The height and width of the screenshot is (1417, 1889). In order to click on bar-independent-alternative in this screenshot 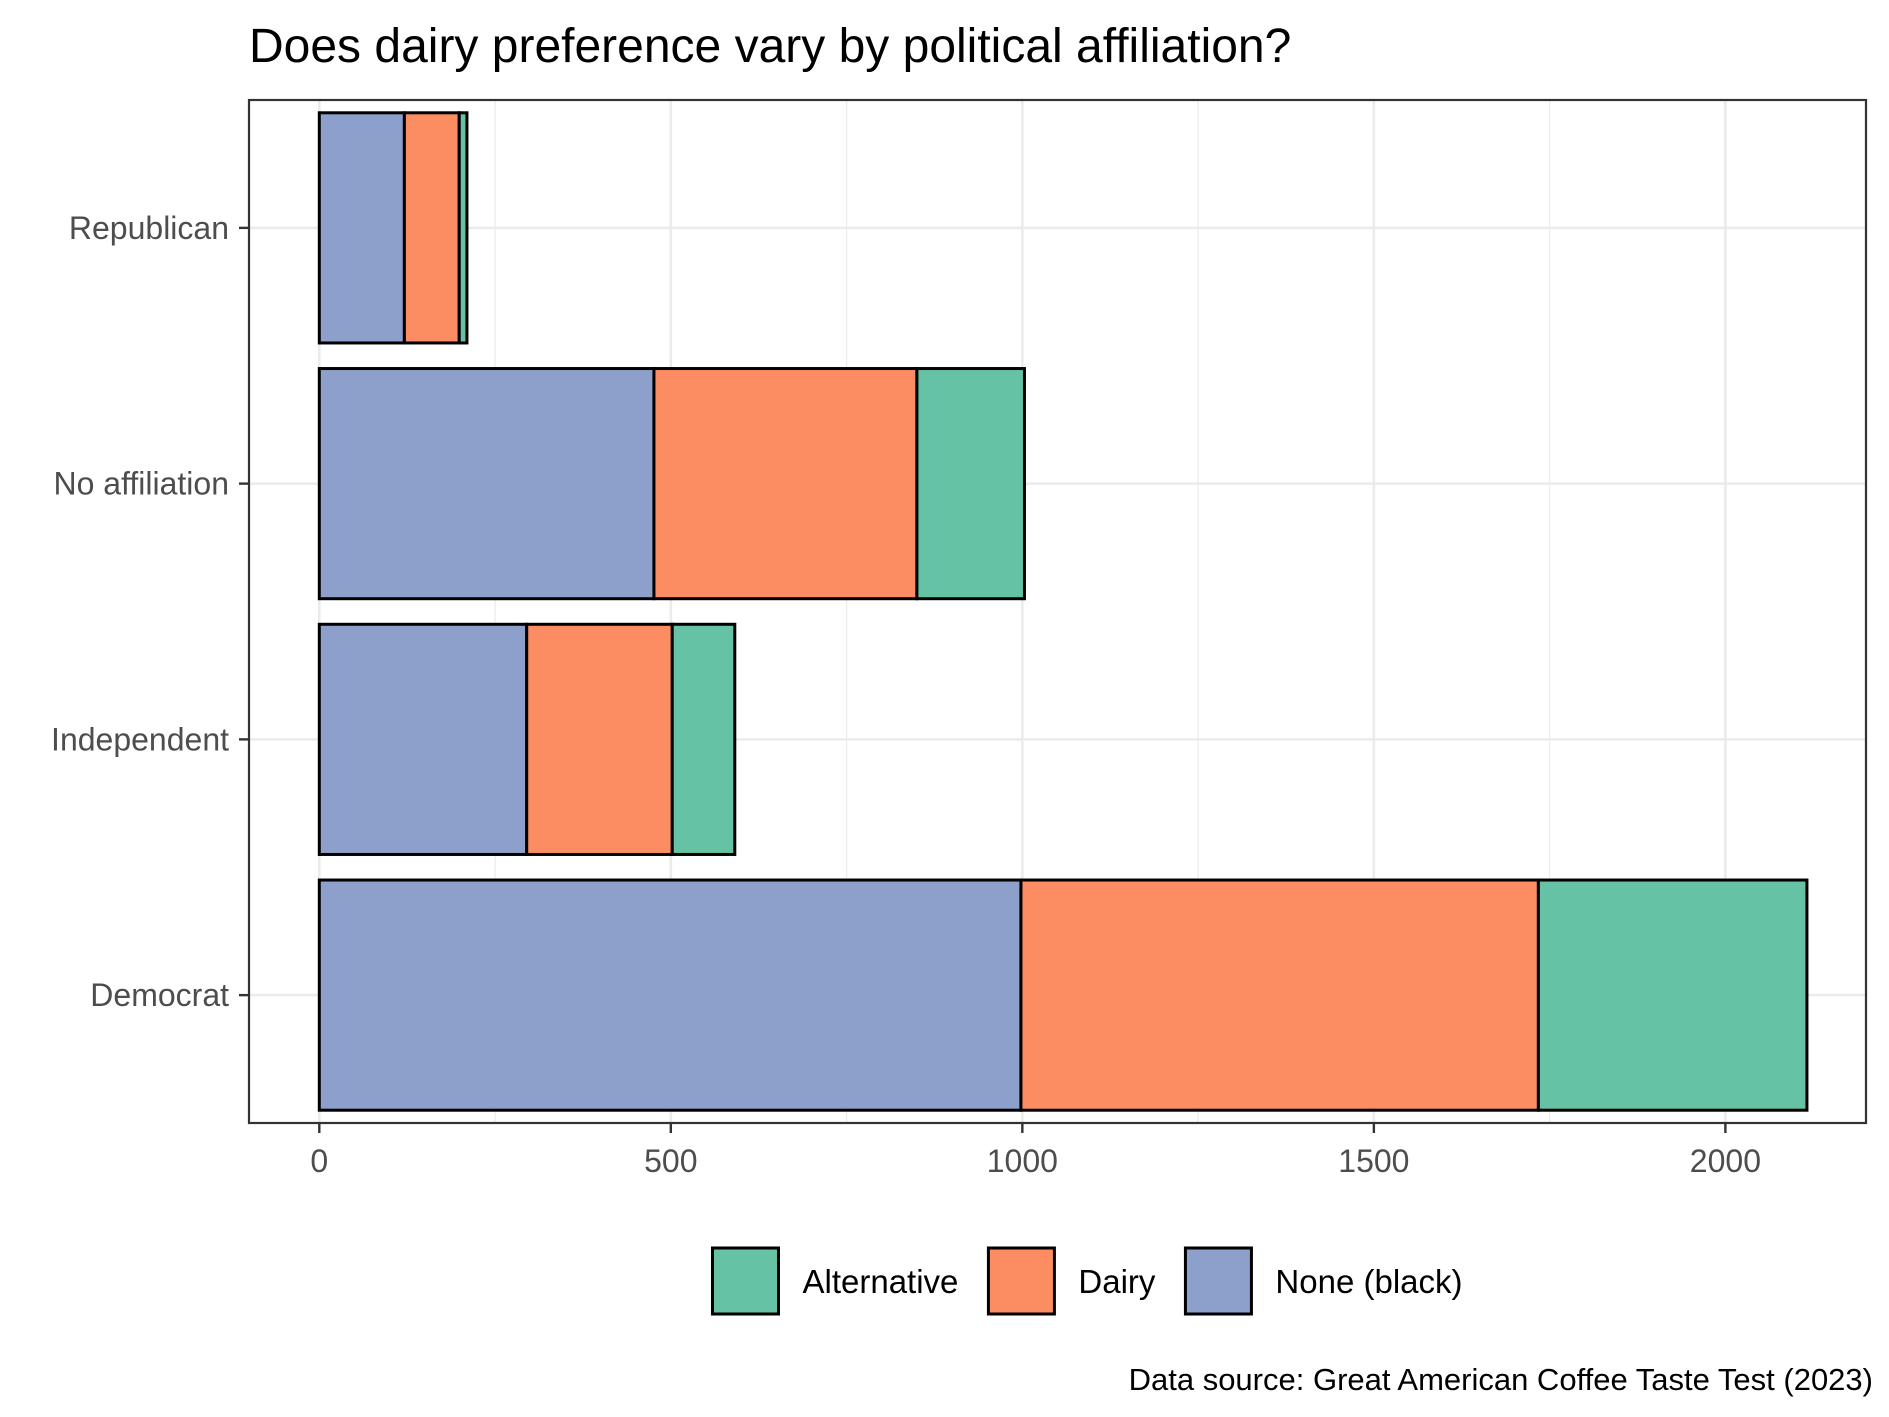, I will do `click(703, 739)`.